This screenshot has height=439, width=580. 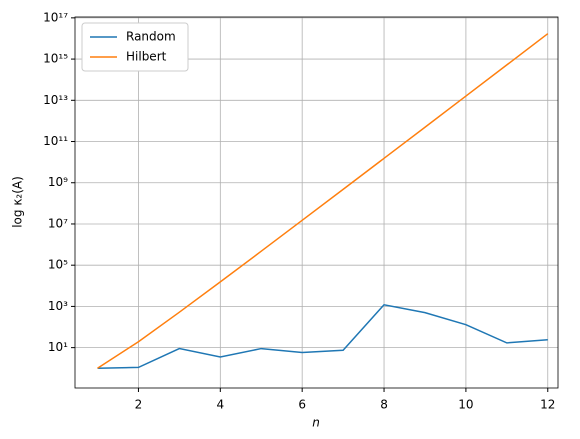 I want to click on y-tick-label: 10¹¹, so click(x=55, y=141).